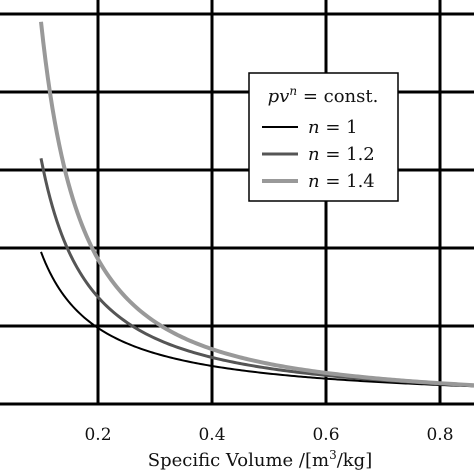 The image size is (474, 474). I want to click on legend-items: n = 1 n = 1.2 n = 1.4, so click(318, 154).